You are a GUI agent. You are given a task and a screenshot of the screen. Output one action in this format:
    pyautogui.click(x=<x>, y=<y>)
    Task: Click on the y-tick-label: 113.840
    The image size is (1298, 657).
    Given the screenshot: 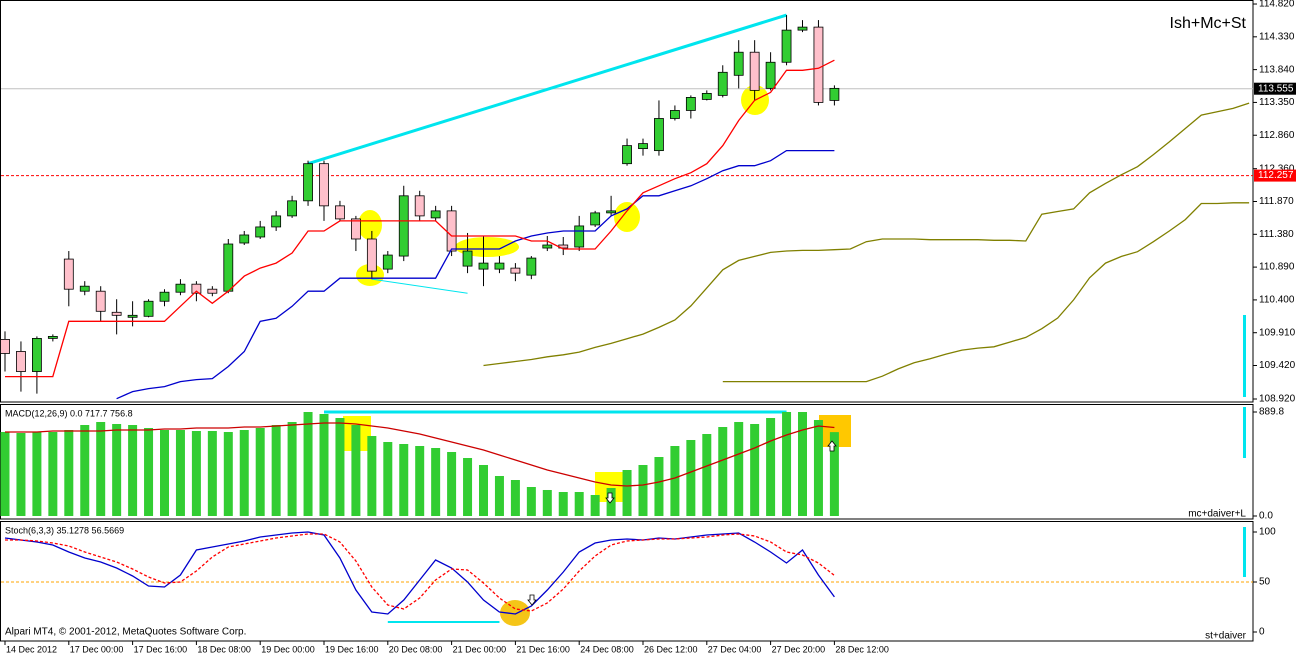 What is the action you would take?
    pyautogui.click(x=1277, y=69)
    